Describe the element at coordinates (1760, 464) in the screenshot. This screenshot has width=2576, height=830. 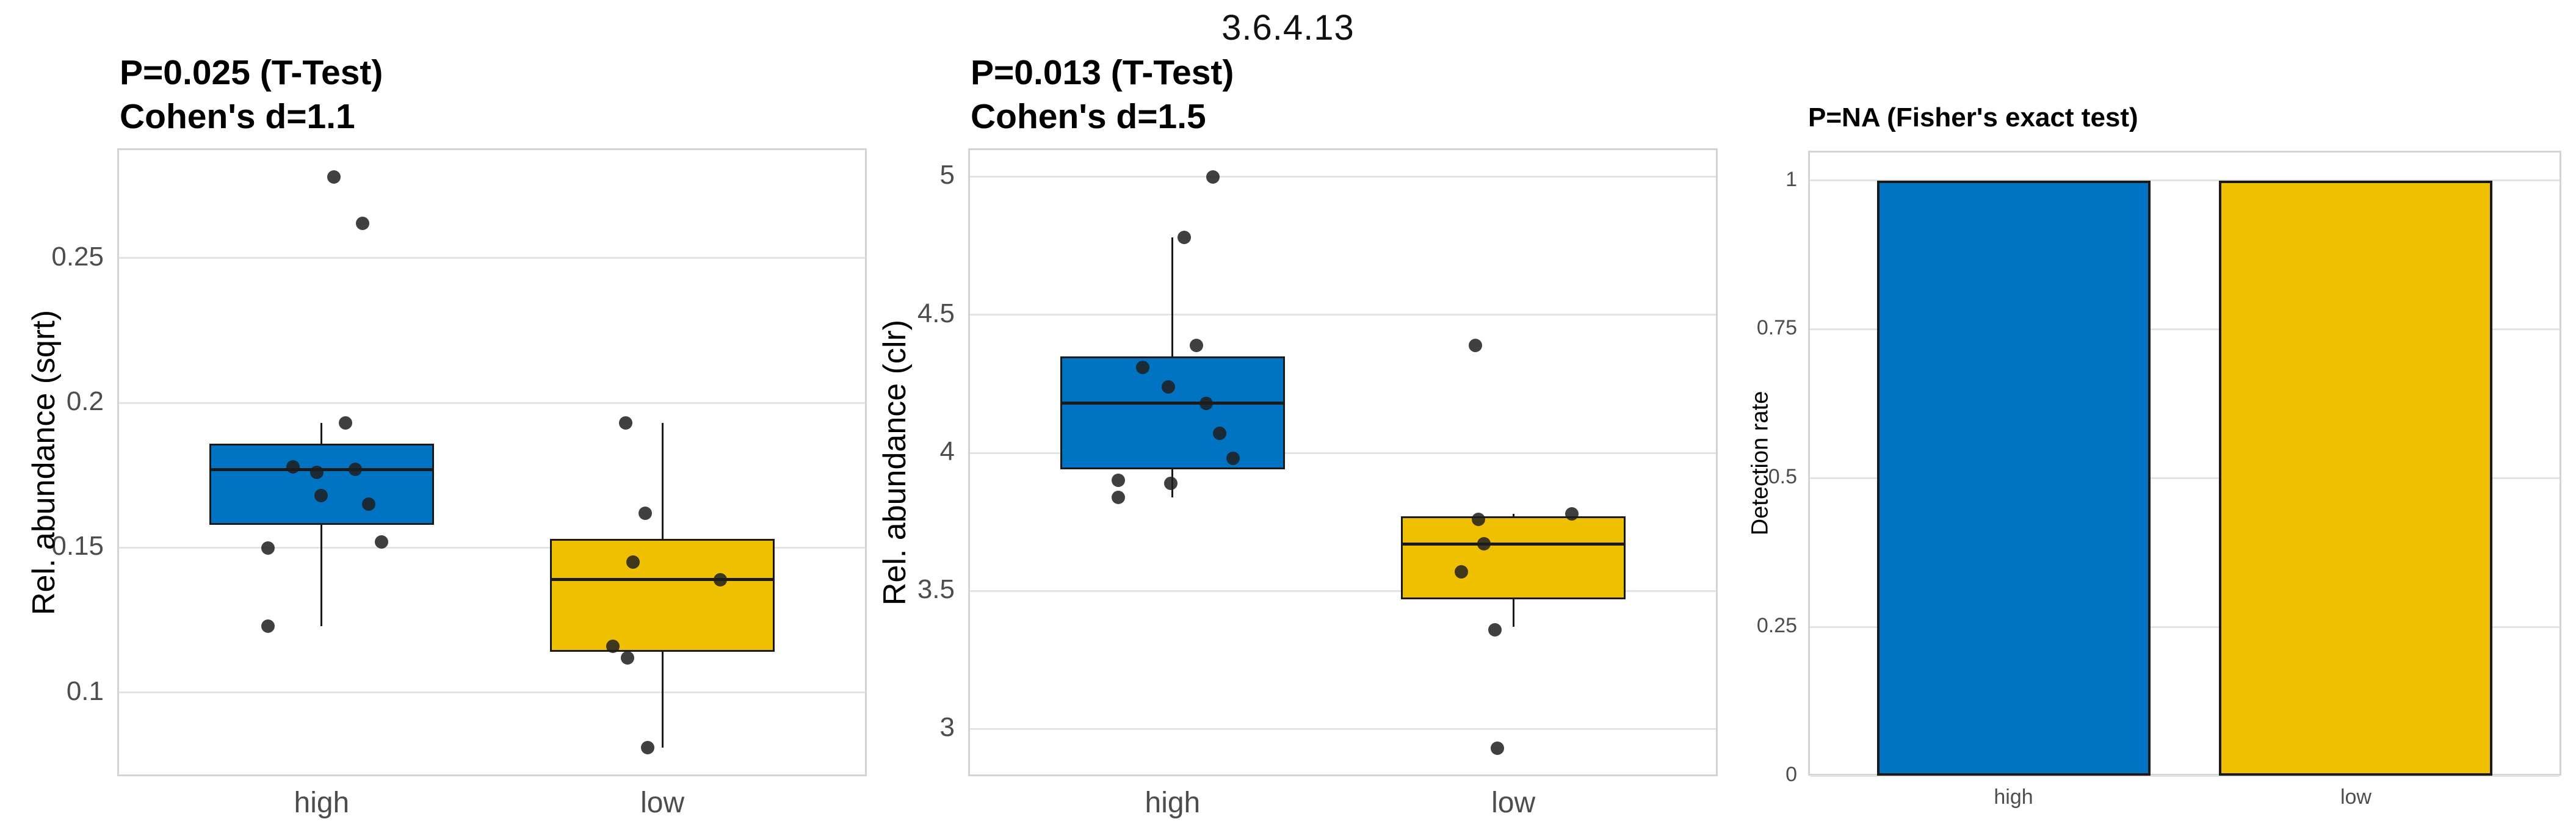
I see `panel-2-y-axis-title: Detection rate` at that location.